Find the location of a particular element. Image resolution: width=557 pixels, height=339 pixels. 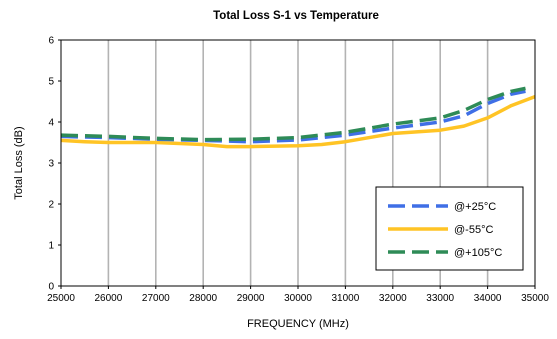

x-tick-label: 27000 is located at coordinates (156, 298).